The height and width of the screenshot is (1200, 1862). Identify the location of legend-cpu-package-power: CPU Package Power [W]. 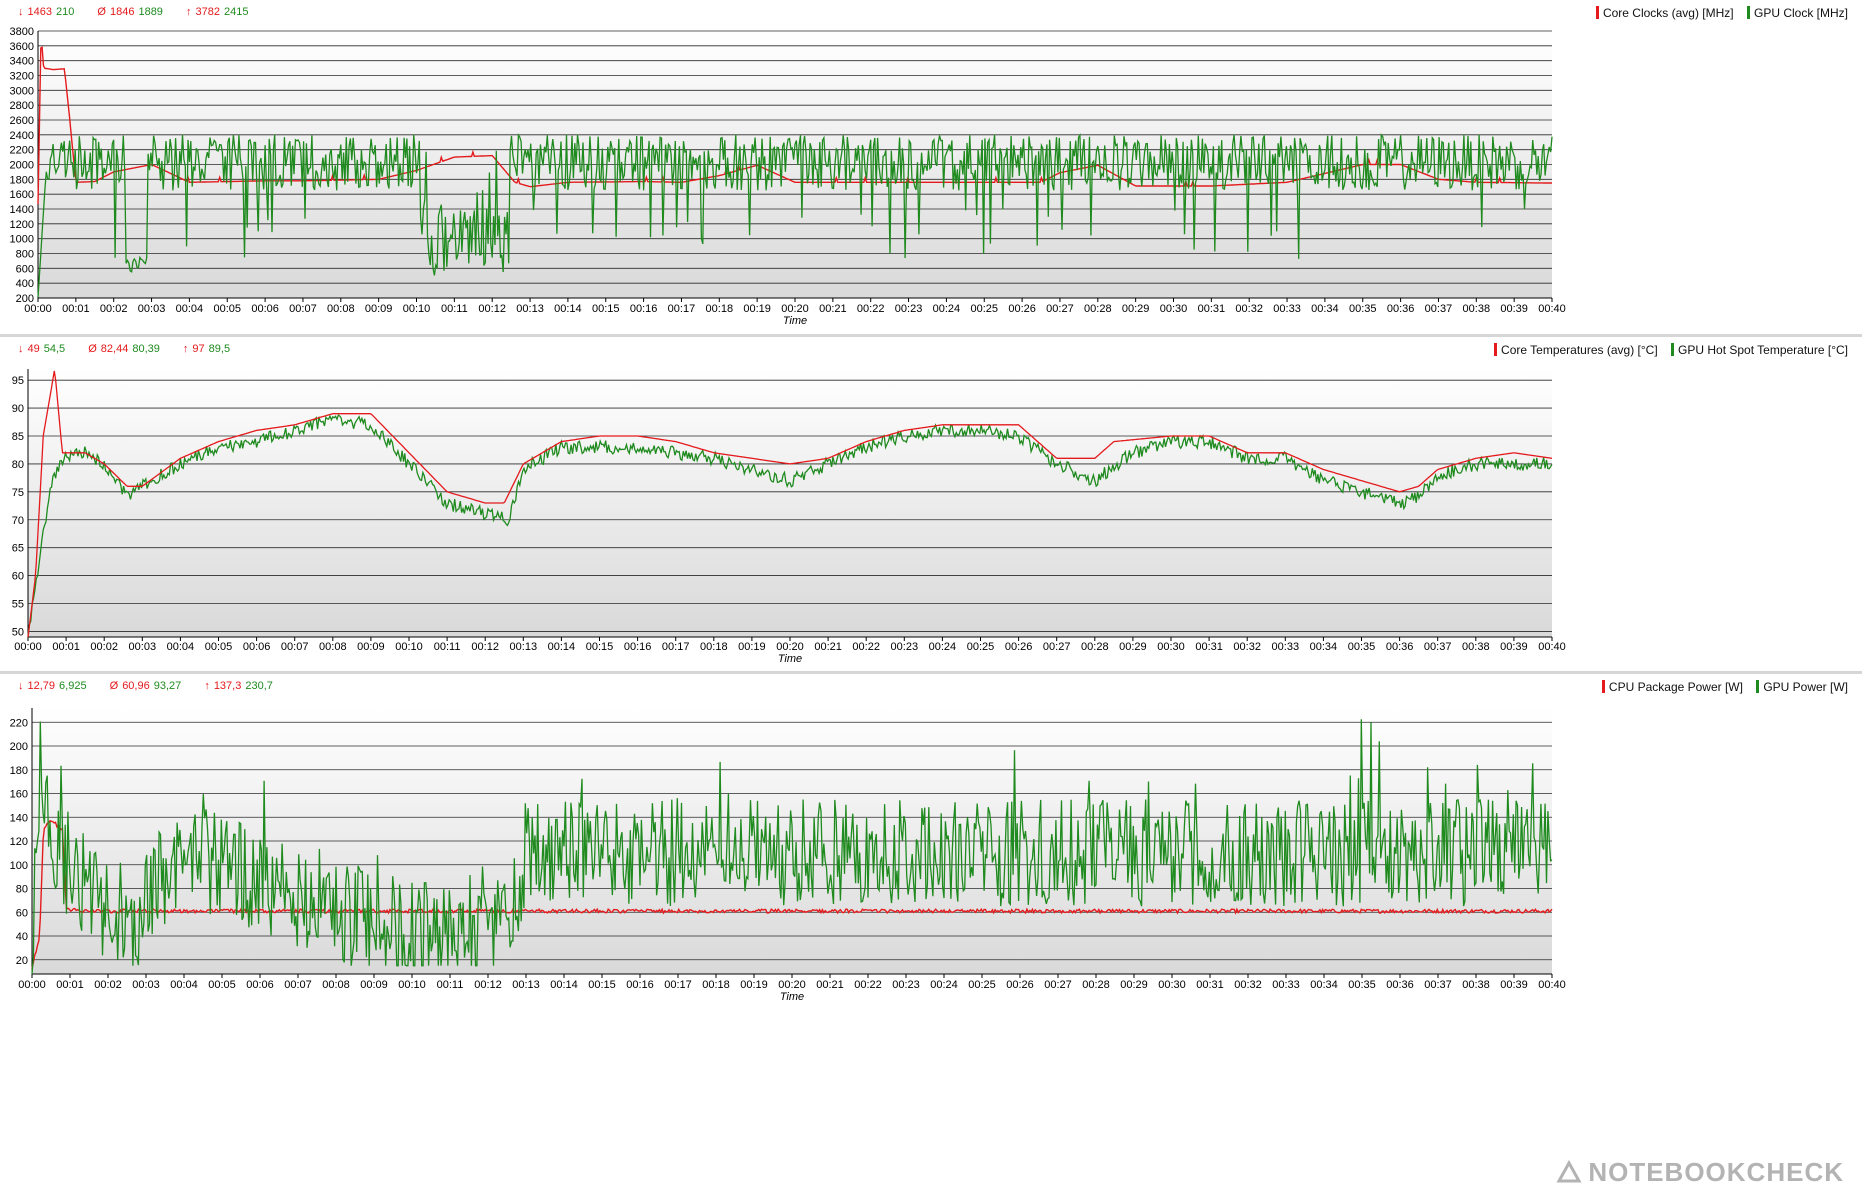
(1672, 687).